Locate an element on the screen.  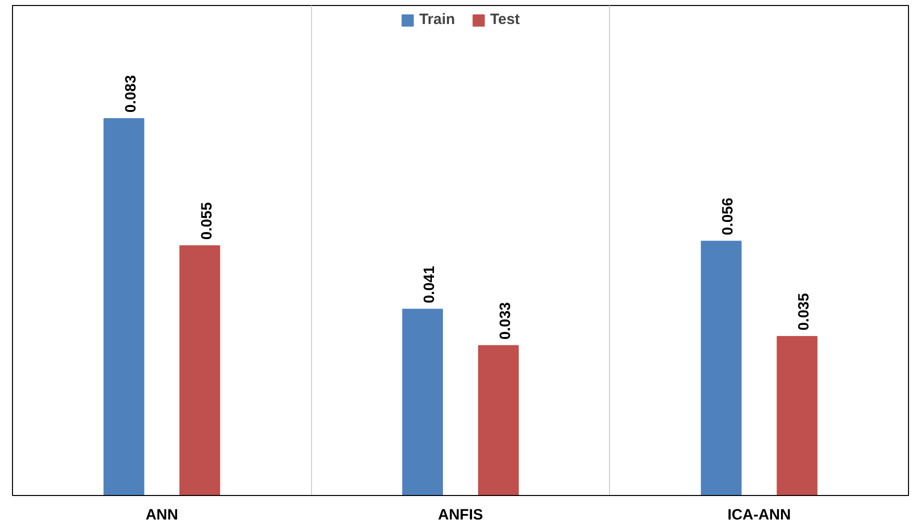
data-label: 0.055 is located at coordinates (207, 221).